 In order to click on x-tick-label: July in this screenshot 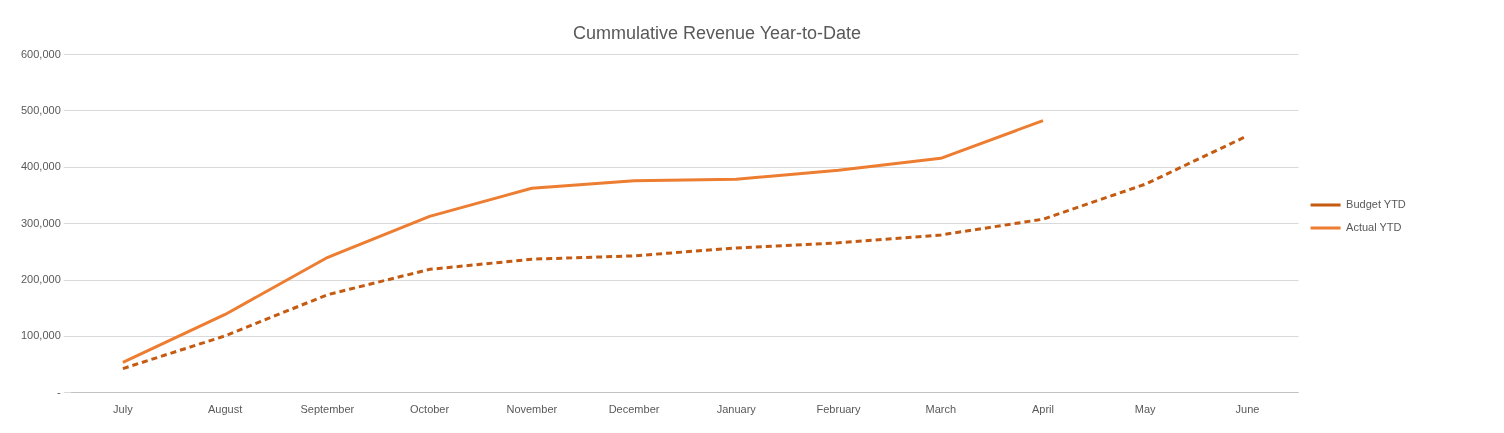, I will do `click(123, 409)`.